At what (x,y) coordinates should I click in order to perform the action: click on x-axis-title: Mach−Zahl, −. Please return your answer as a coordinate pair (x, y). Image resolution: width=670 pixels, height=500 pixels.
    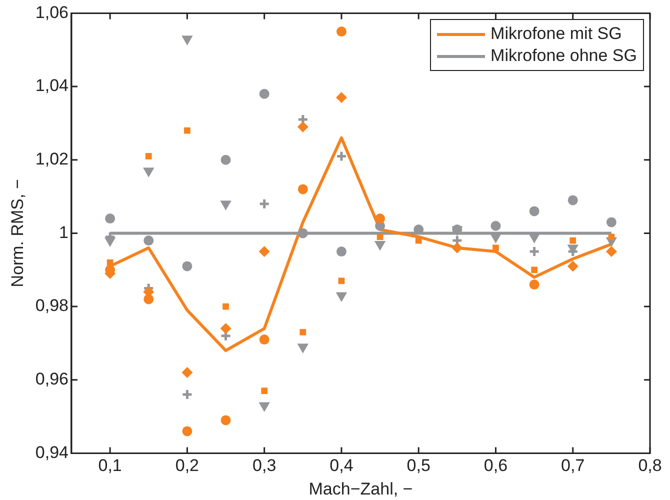
    Looking at the image, I should click on (360, 488).